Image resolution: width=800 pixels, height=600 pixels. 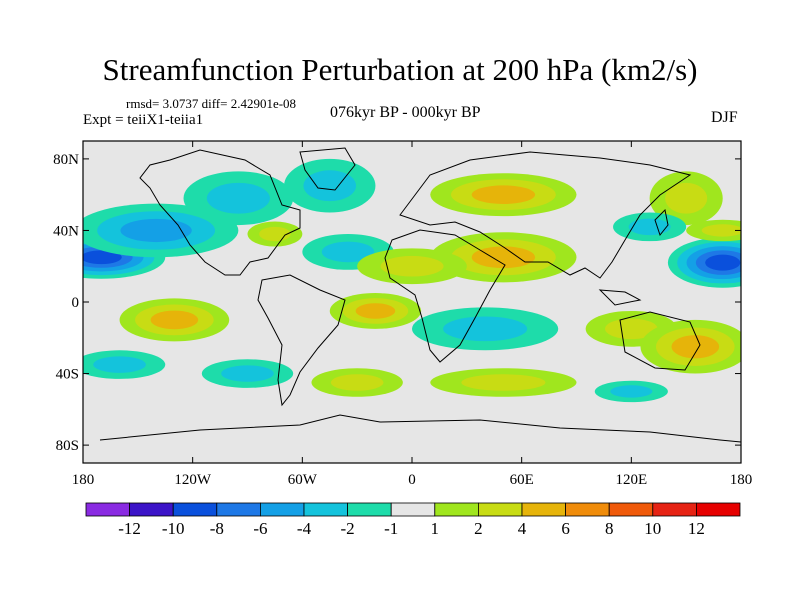 I want to click on colorbar-labels: -12 -10 -8 -6 -4 -2 -1 1 2 4 6 8 10 12, so click(x=411, y=528).